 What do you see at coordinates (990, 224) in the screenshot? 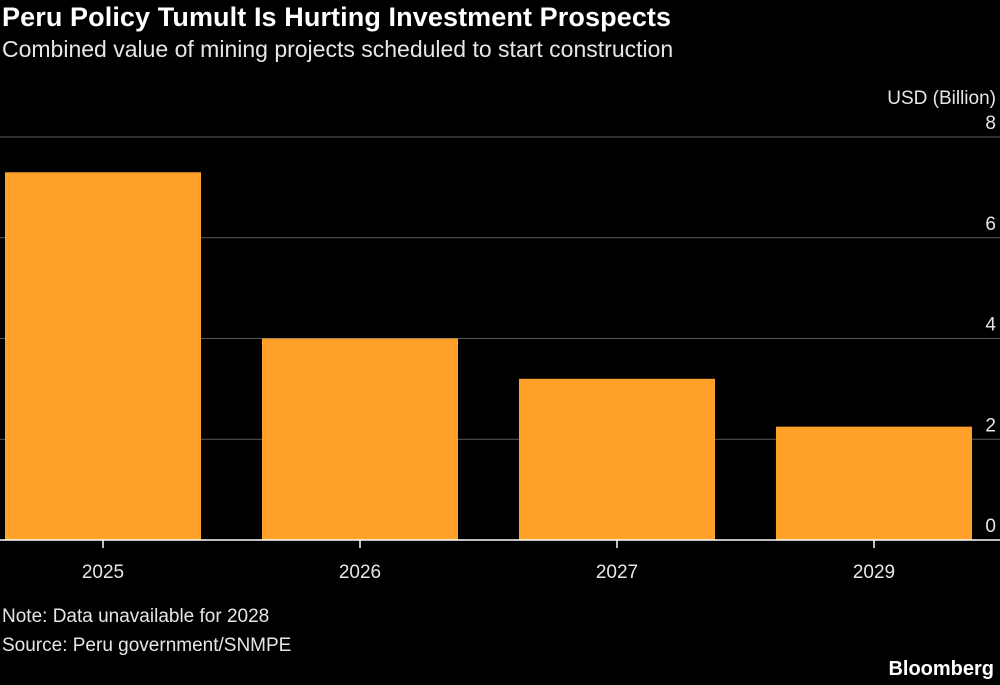
I see `y-tick-label: 6` at bounding box center [990, 224].